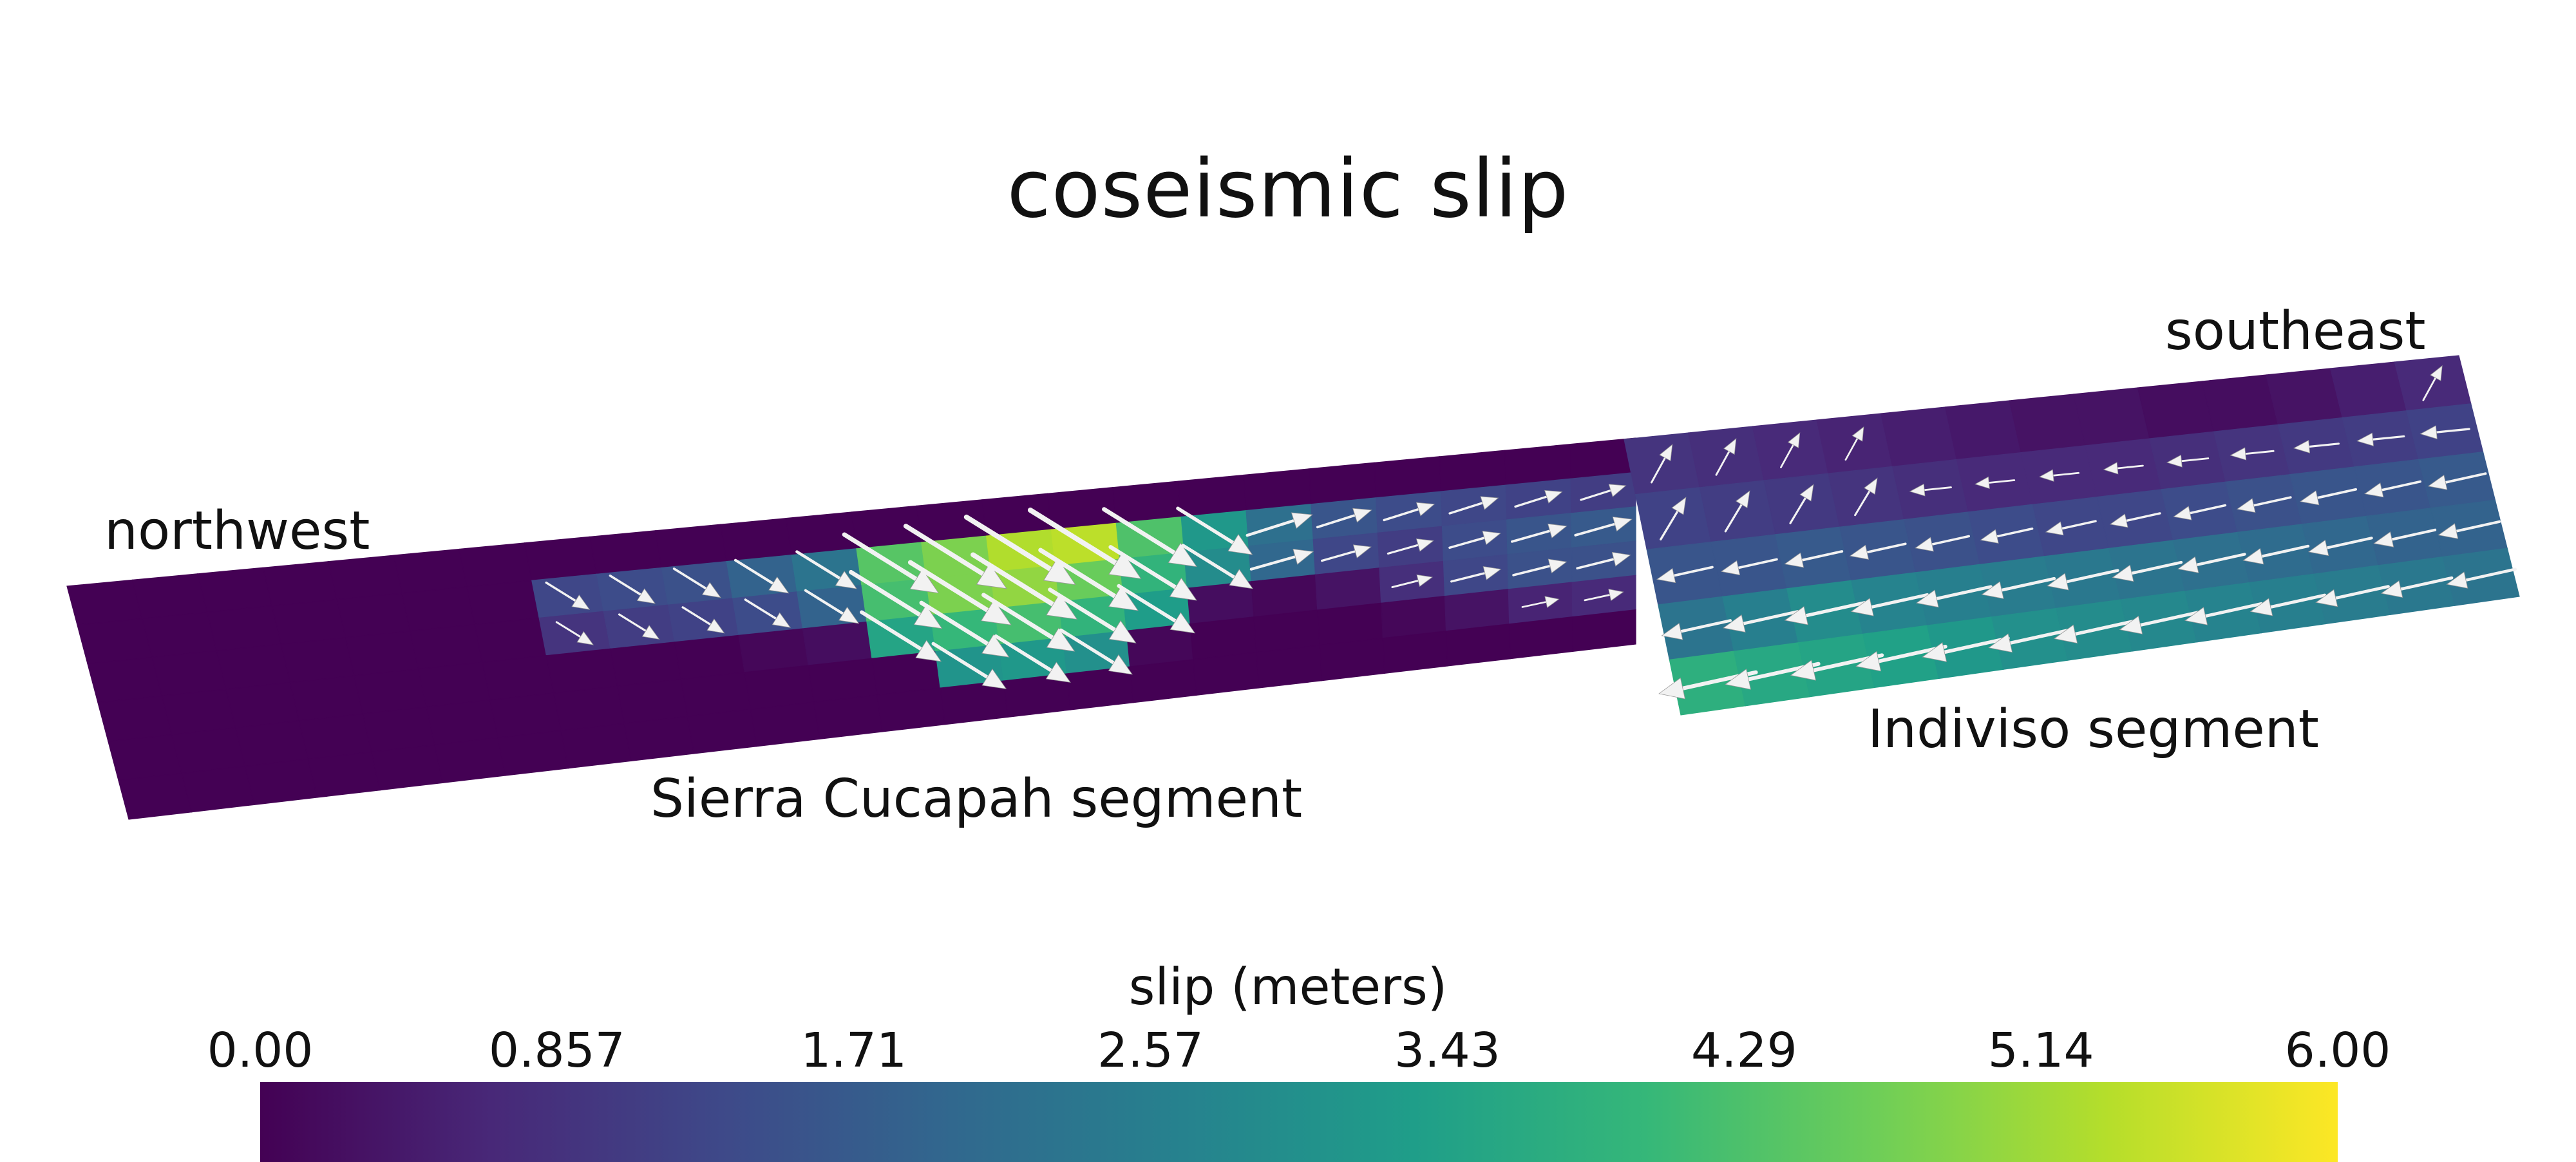 Image resolution: width=2576 pixels, height=1162 pixels. What do you see at coordinates (2041, 1050) in the screenshot?
I see `colorbar-tick-label: 5.14` at bounding box center [2041, 1050].